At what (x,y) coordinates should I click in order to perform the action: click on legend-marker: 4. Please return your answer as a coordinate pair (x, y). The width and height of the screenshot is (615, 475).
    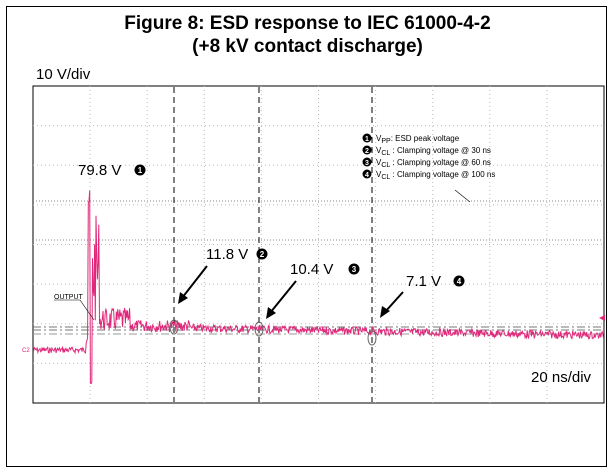
    Looking at the image, I should click on (367, 175).